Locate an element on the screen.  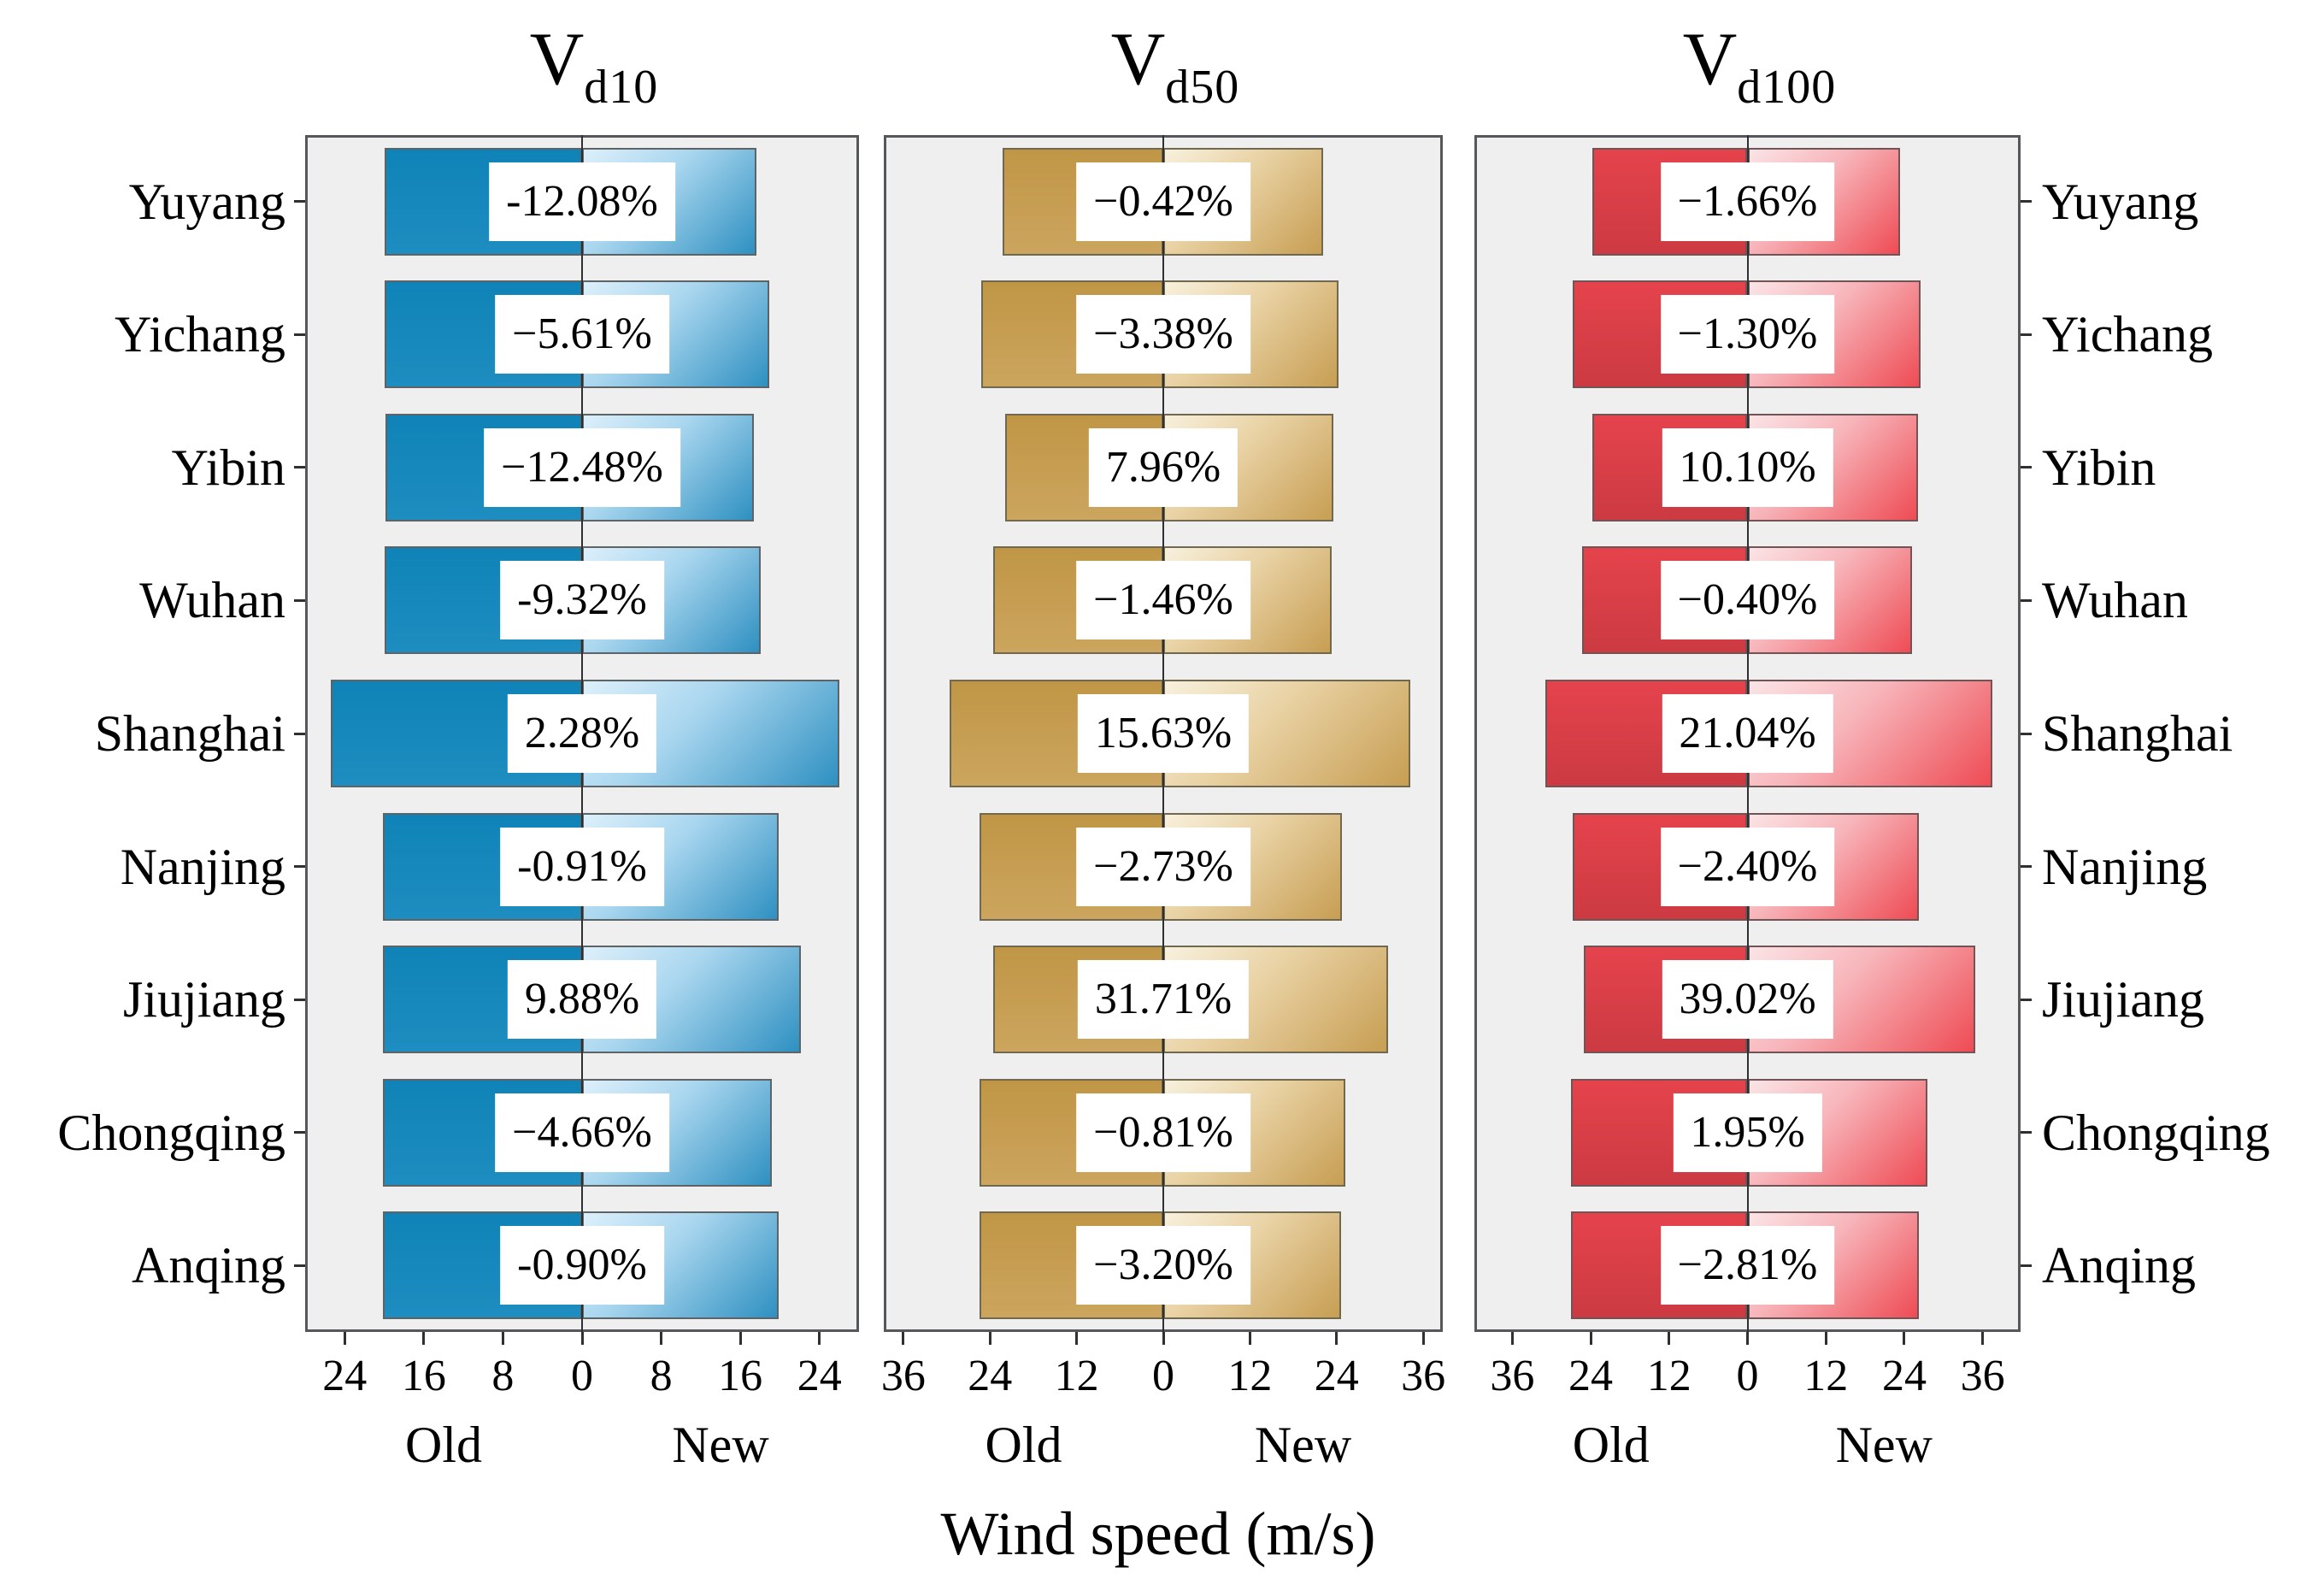
old-side-label: Old is located at coordinates (443, 1445).